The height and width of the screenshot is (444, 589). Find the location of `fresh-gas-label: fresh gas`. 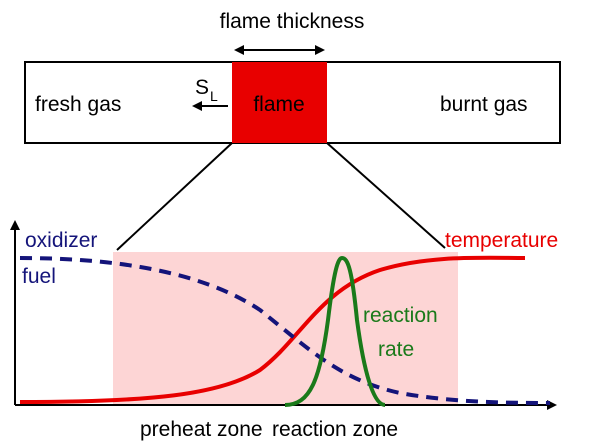

fresh-gas-label: fresh gas is located at coordinates (78, 104).